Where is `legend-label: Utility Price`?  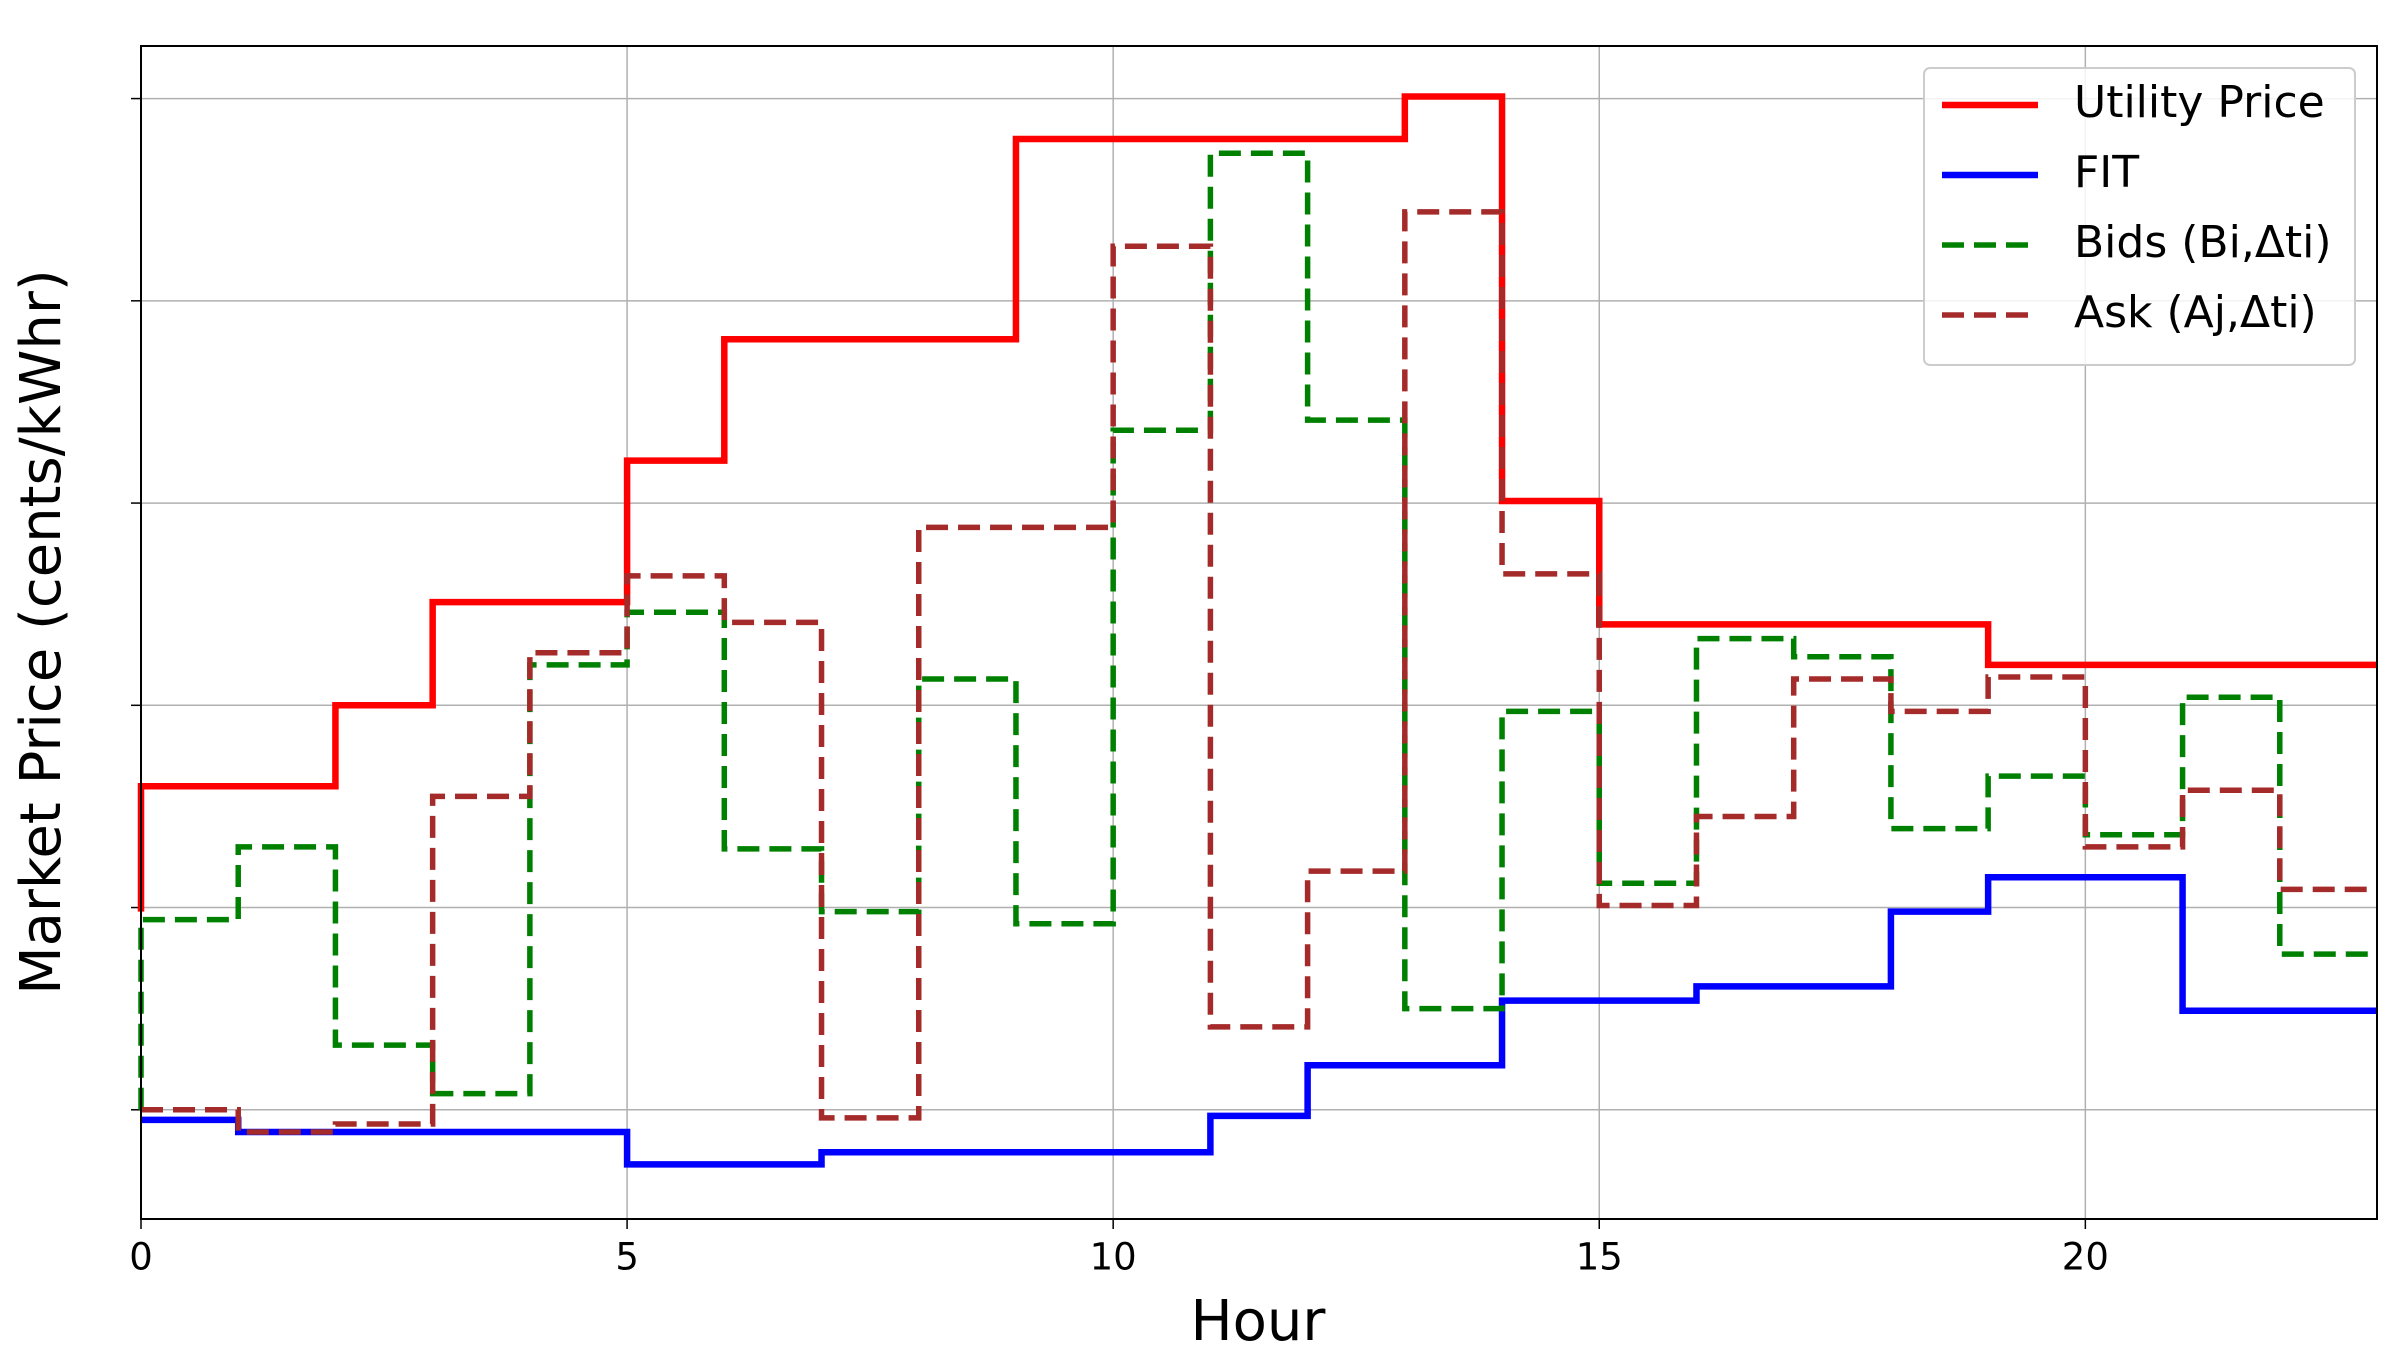
legend-label: Utility Price is located at coordinates (2199, 102).